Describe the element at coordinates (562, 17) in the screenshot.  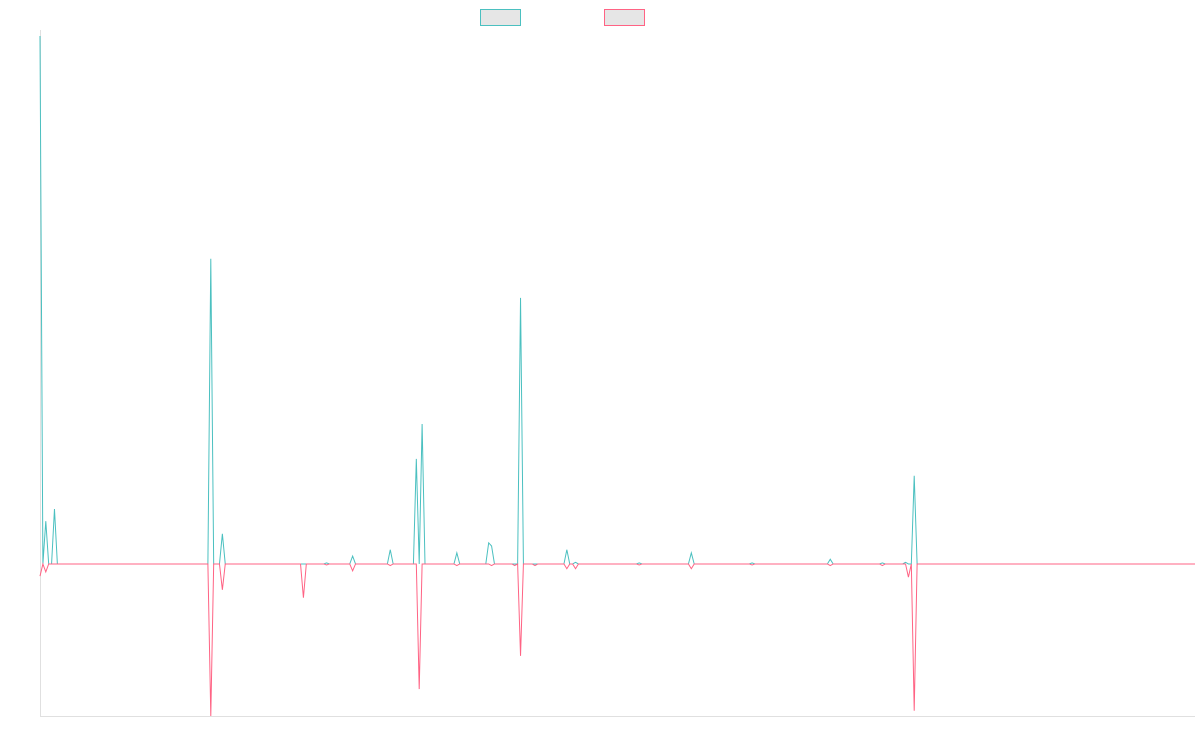
I see `legend` at that location.